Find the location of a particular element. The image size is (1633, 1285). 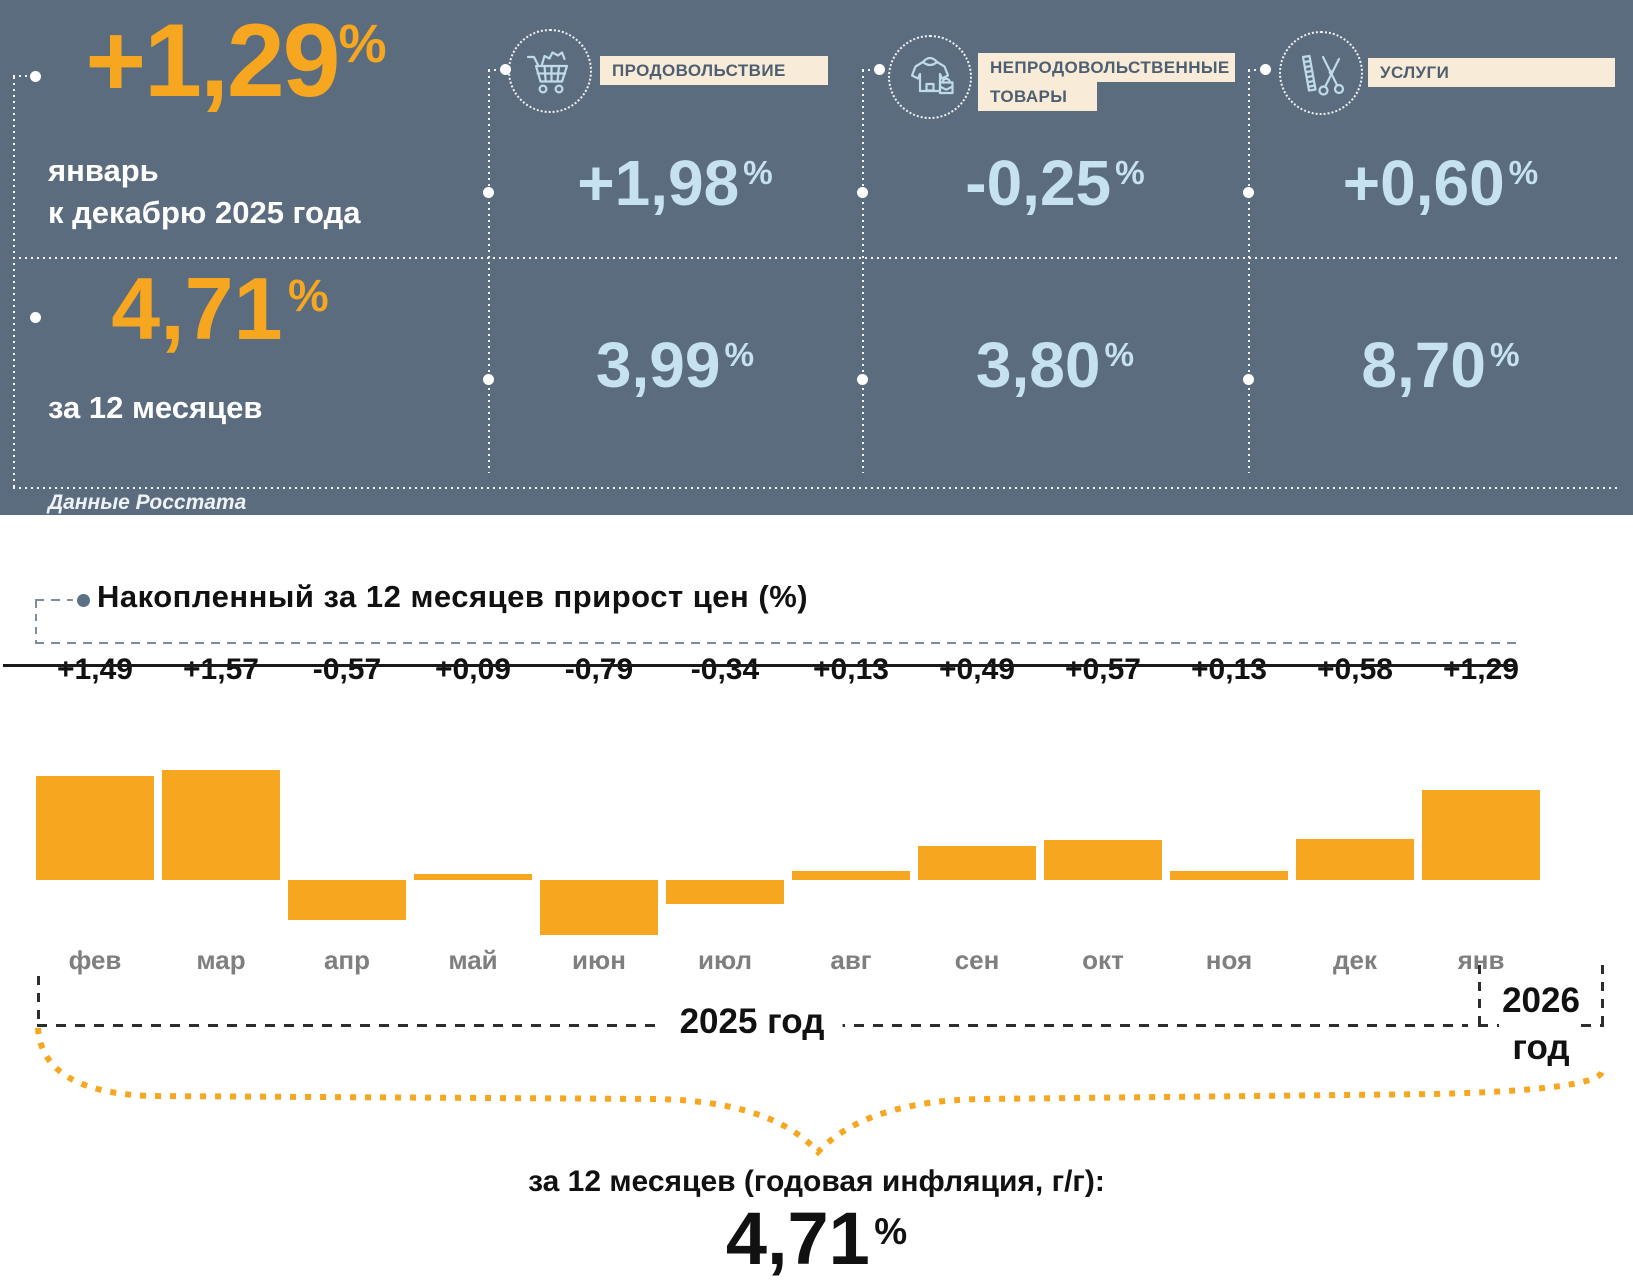

month-label: ноя is located at coordinates (1229, 960).